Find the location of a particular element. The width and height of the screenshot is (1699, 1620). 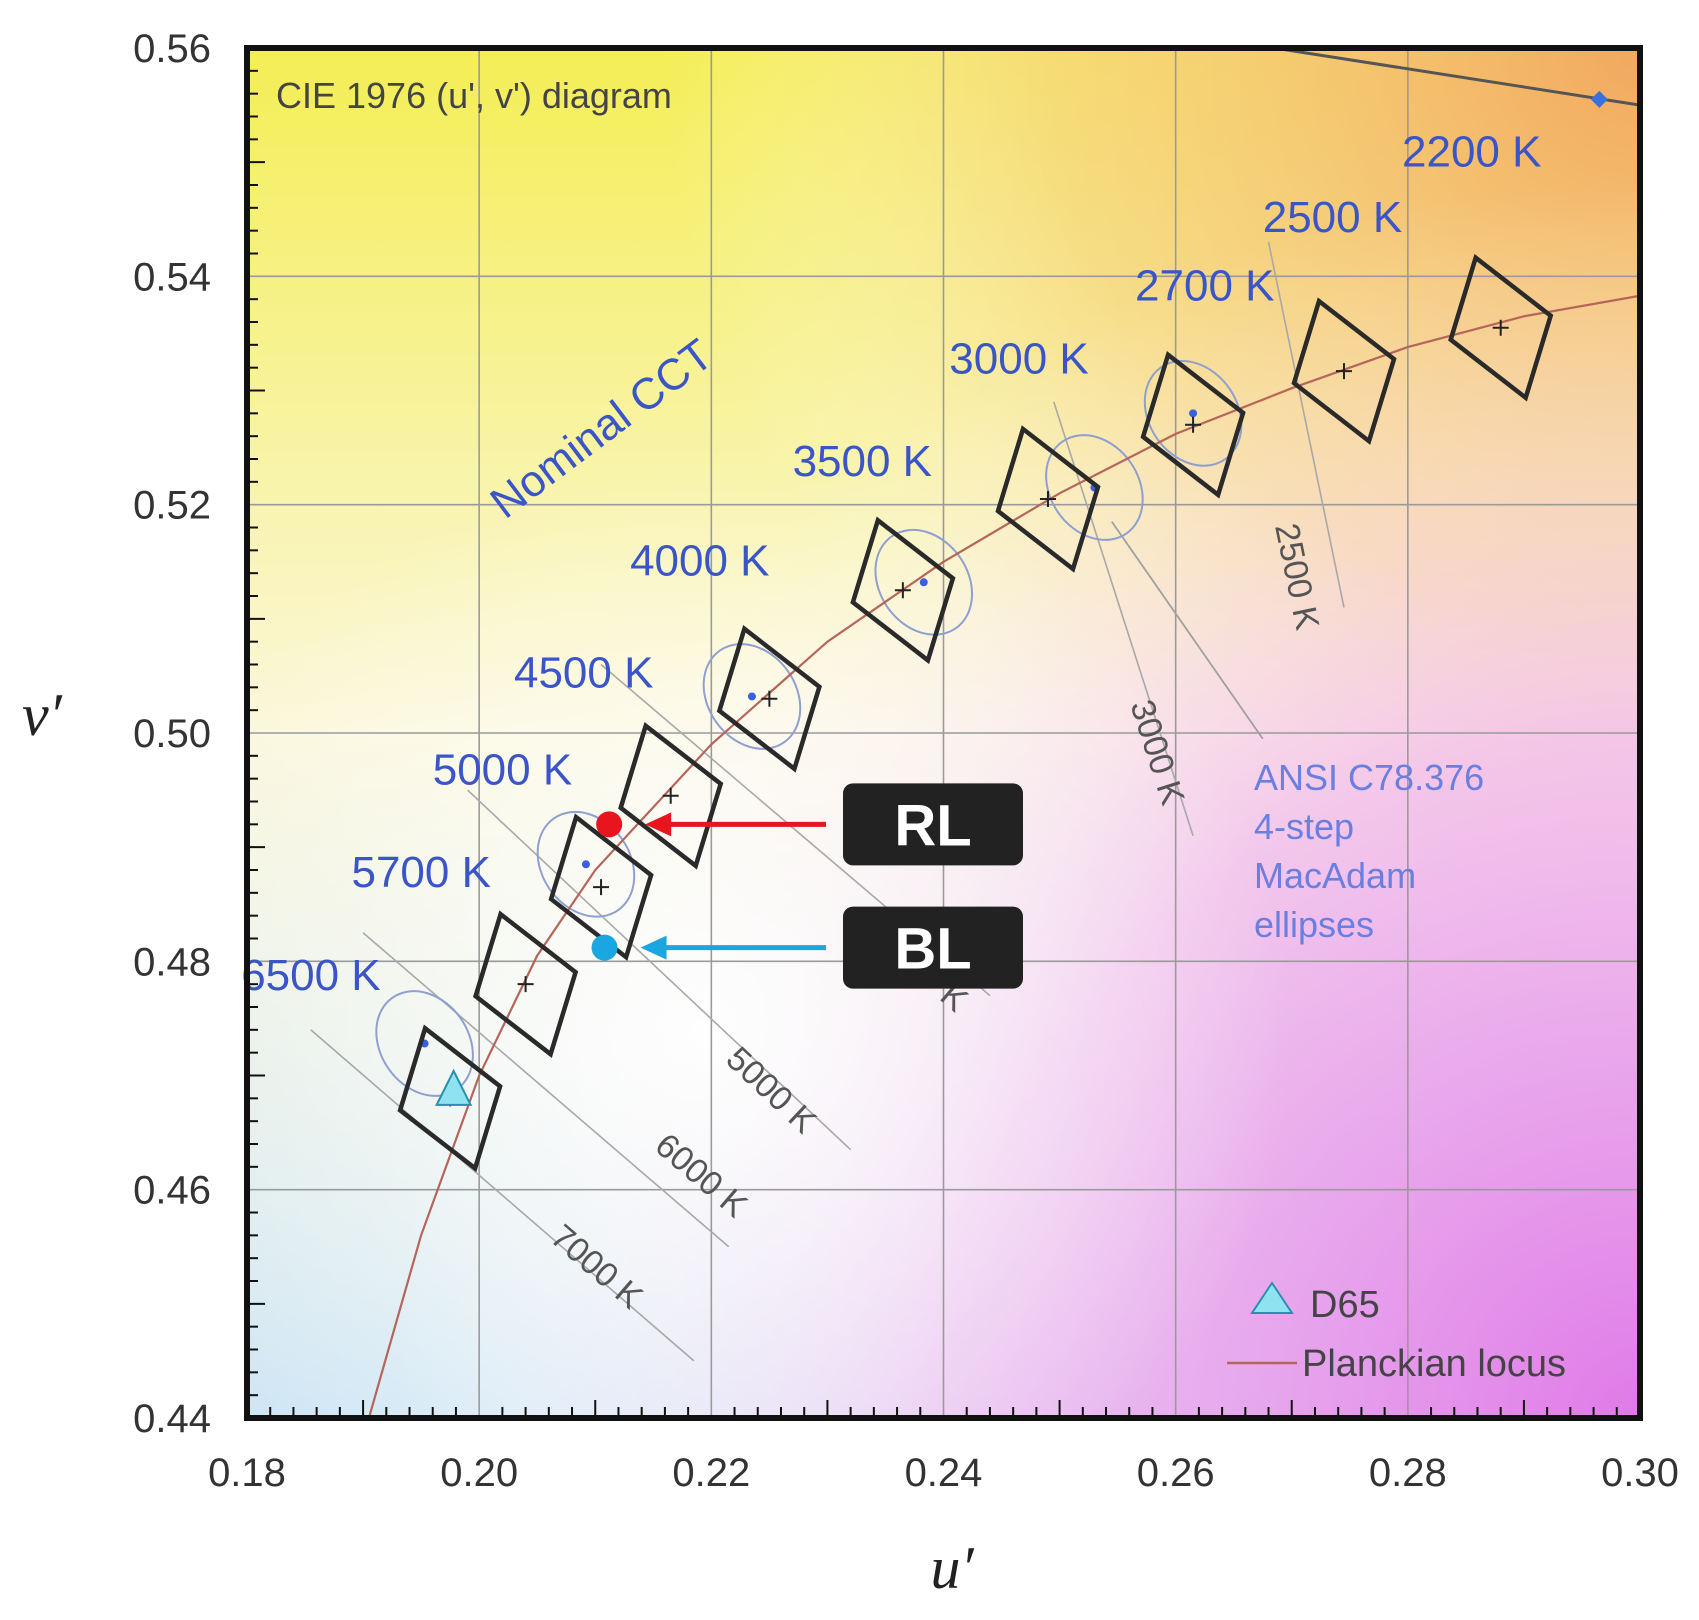

nominal-cct-label: 2700 K is located at coordinates (1204, 285).